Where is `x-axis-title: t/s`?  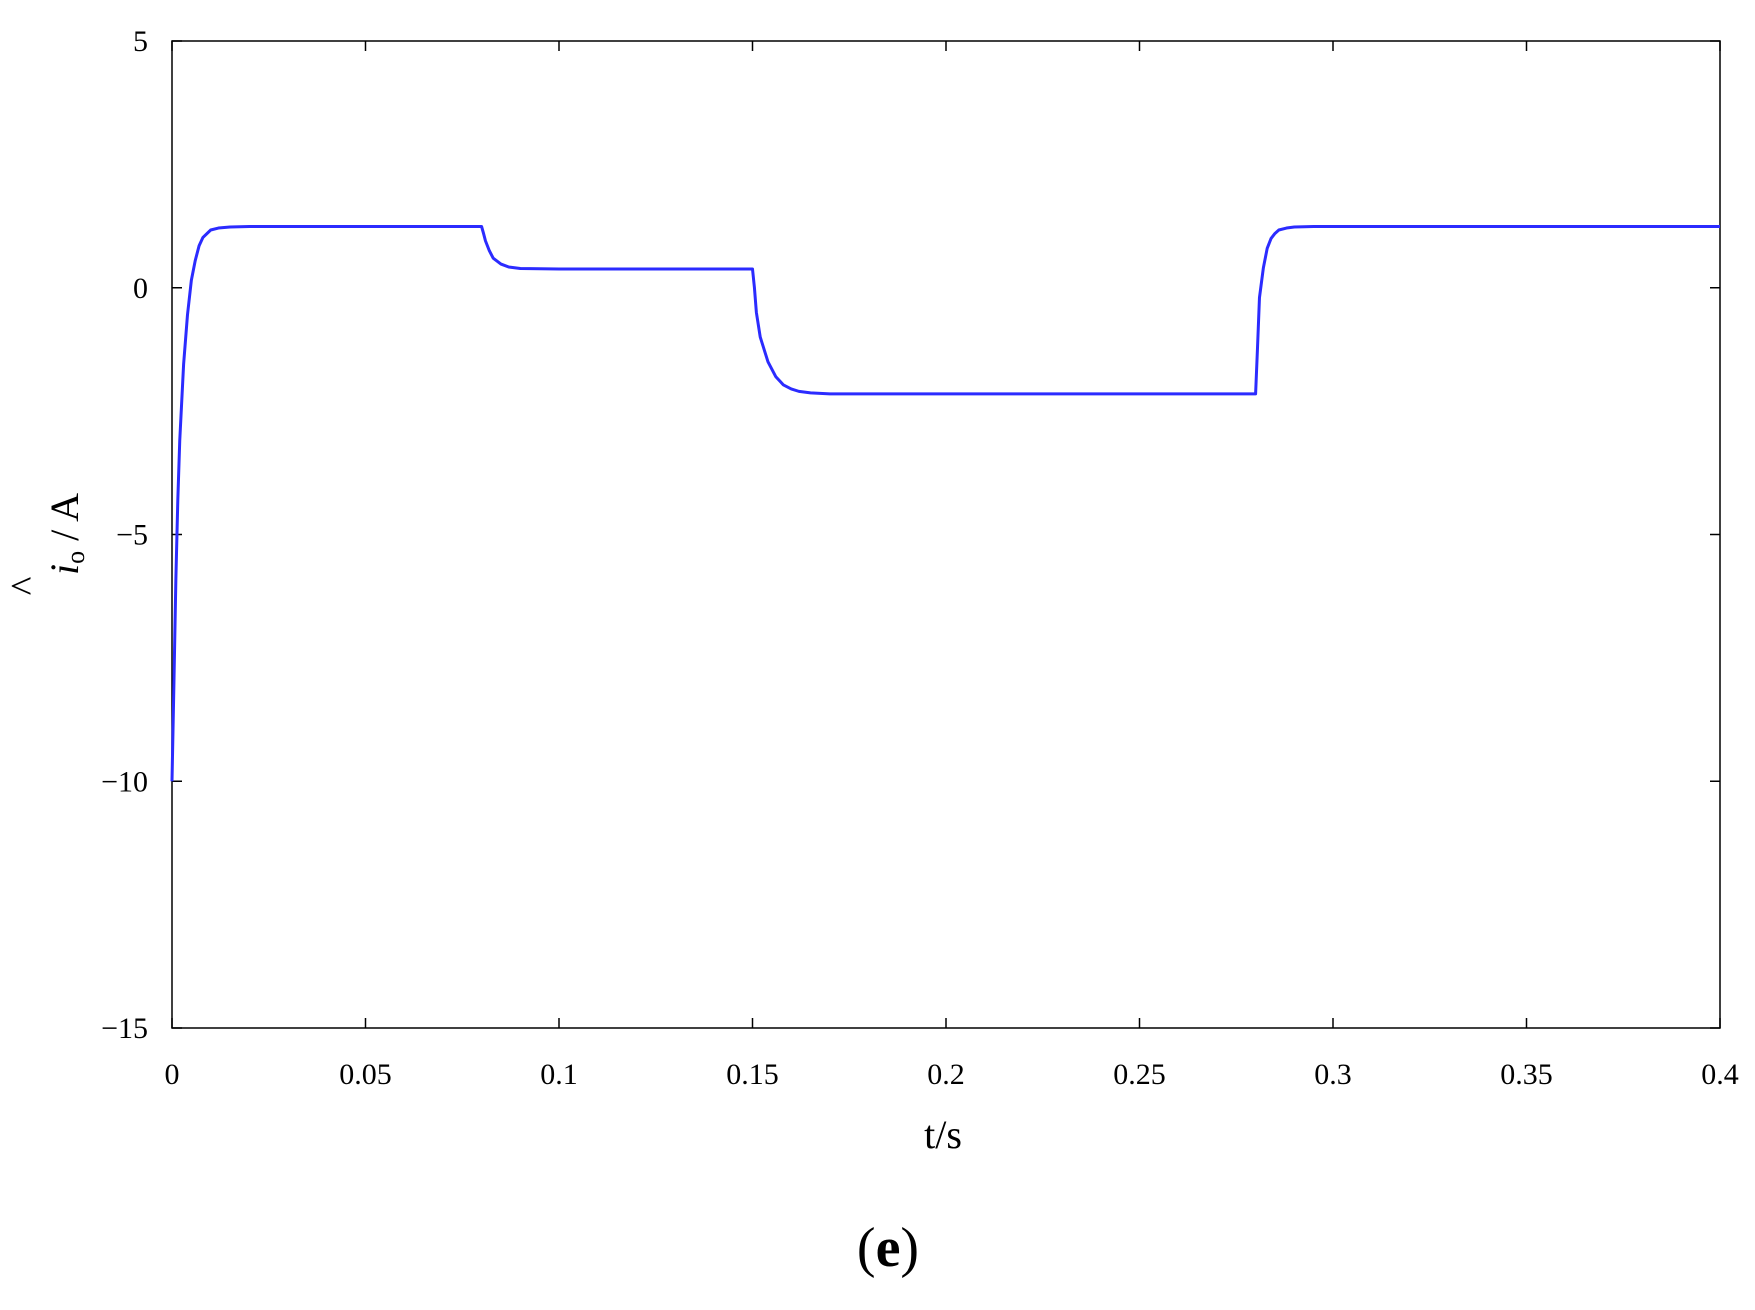 x-axis-title: t/s is located at coordinates (943, 1134).